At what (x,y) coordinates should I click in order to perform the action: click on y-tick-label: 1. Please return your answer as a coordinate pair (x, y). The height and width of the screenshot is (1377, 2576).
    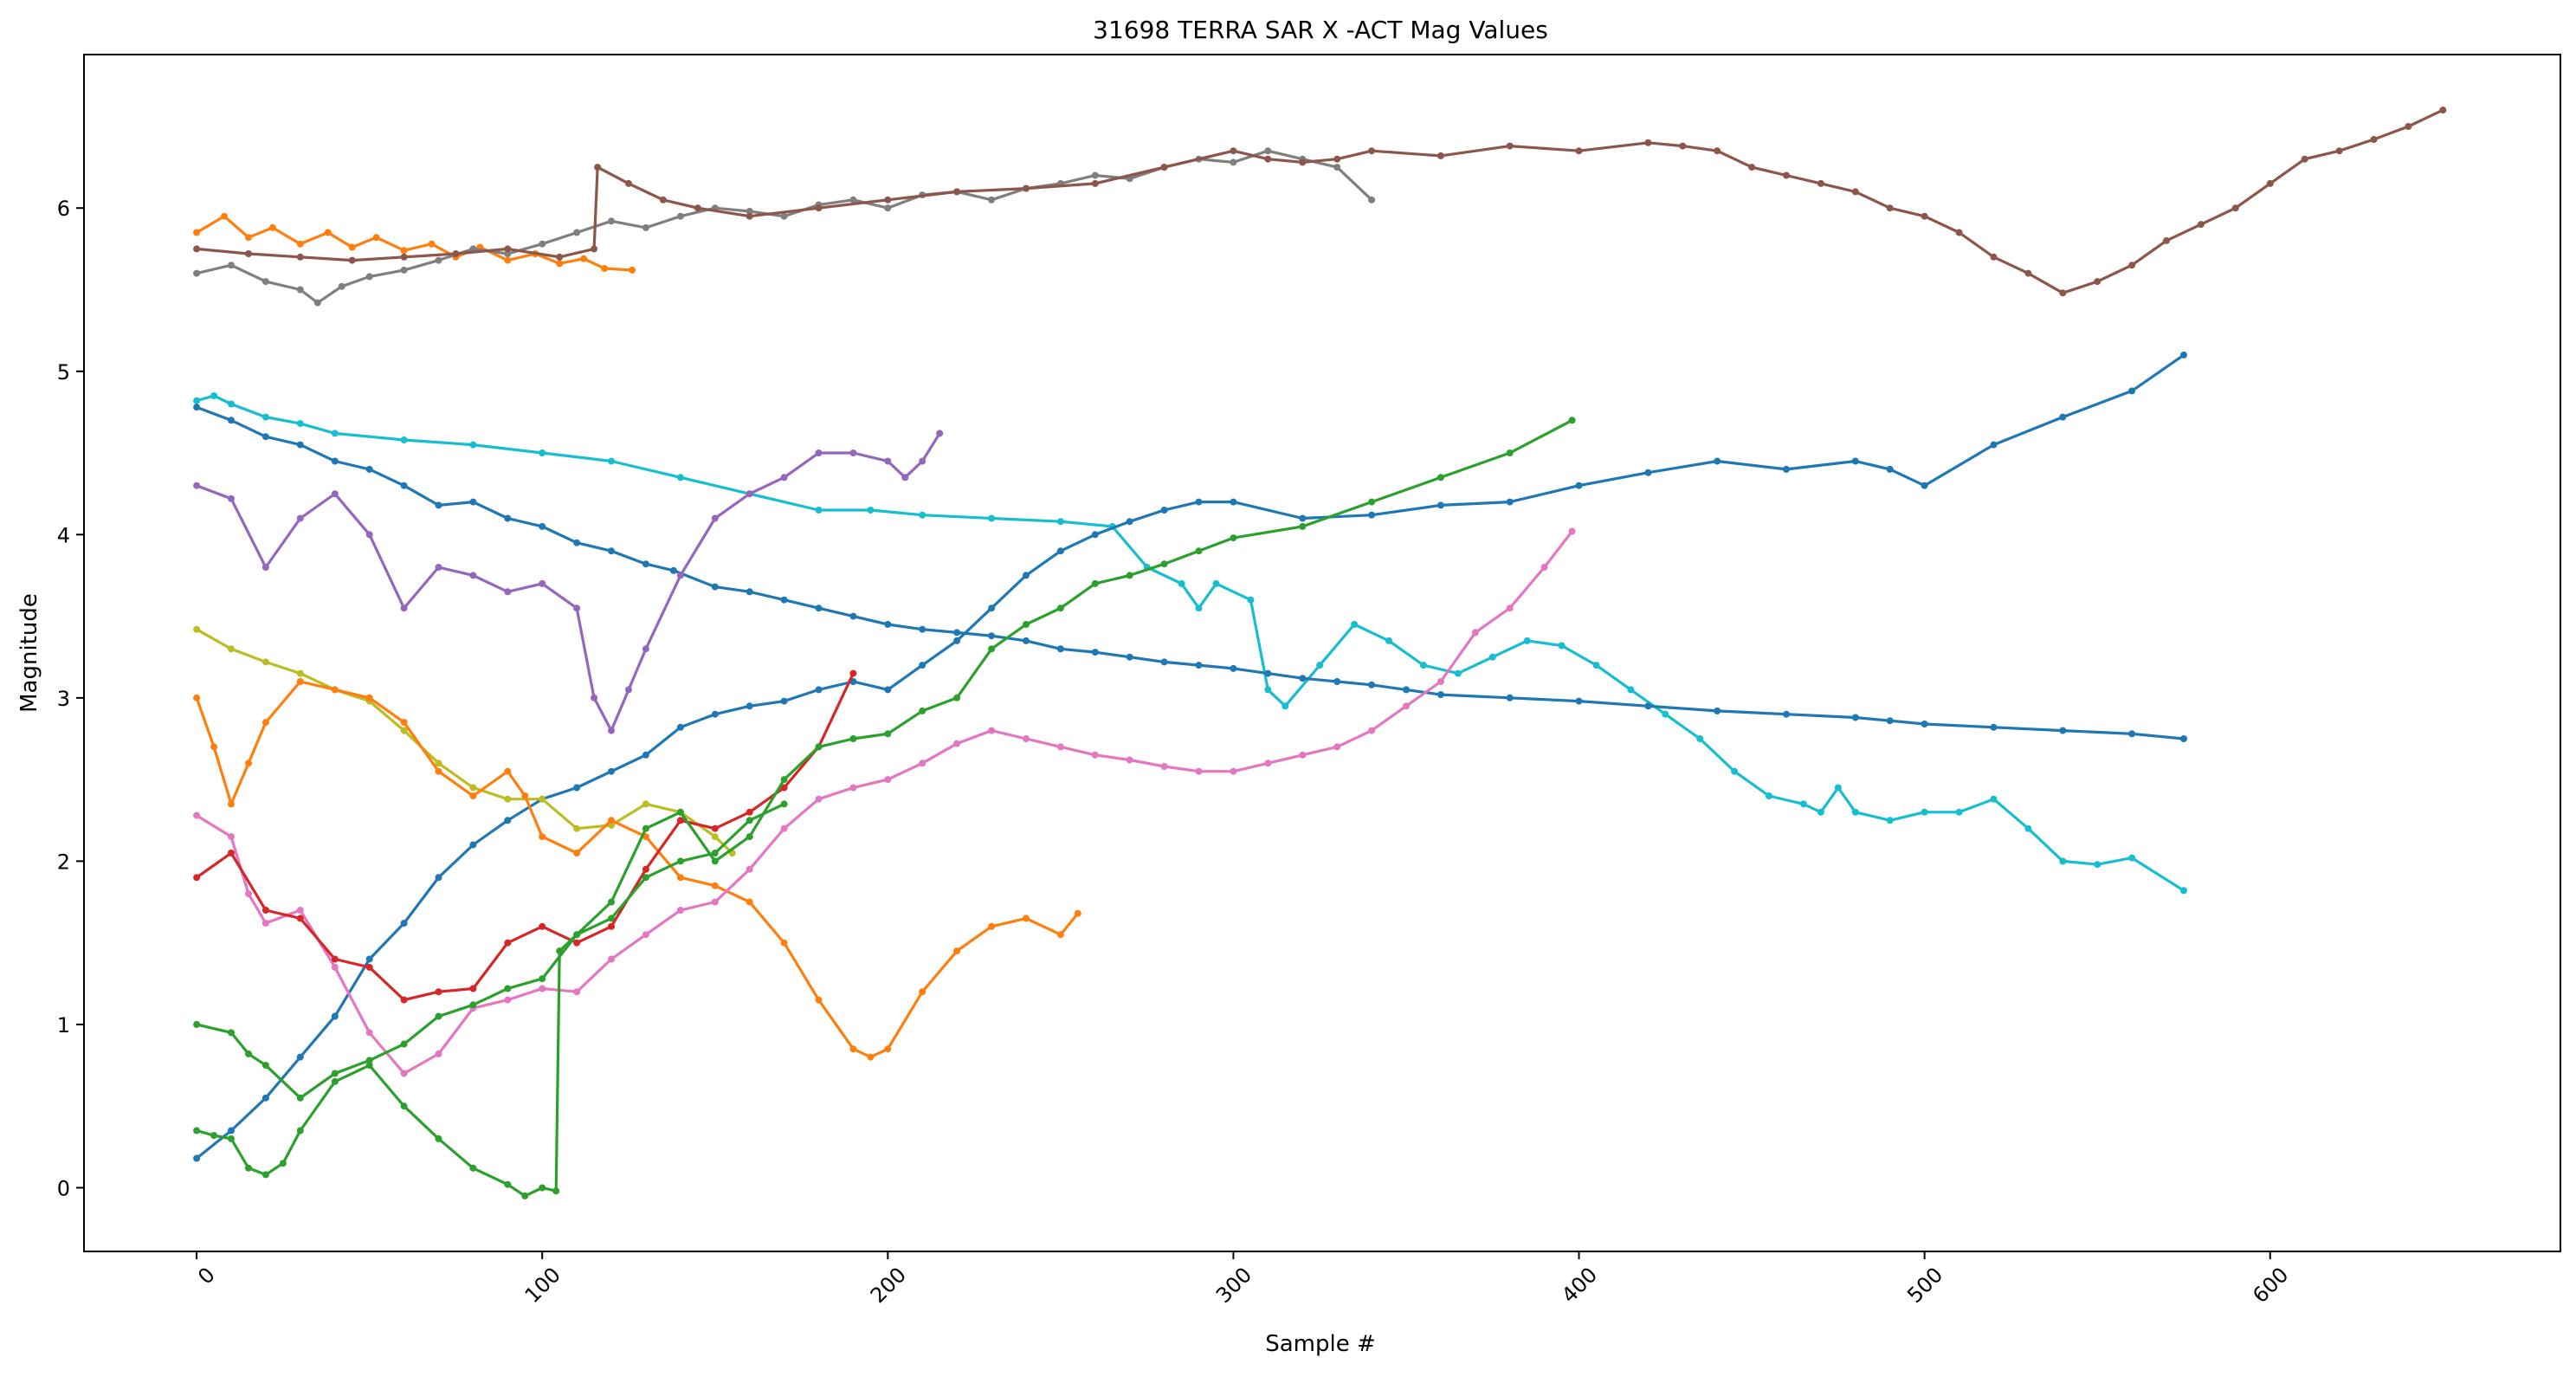
    Looking at the image, I should click on (64, 1025).